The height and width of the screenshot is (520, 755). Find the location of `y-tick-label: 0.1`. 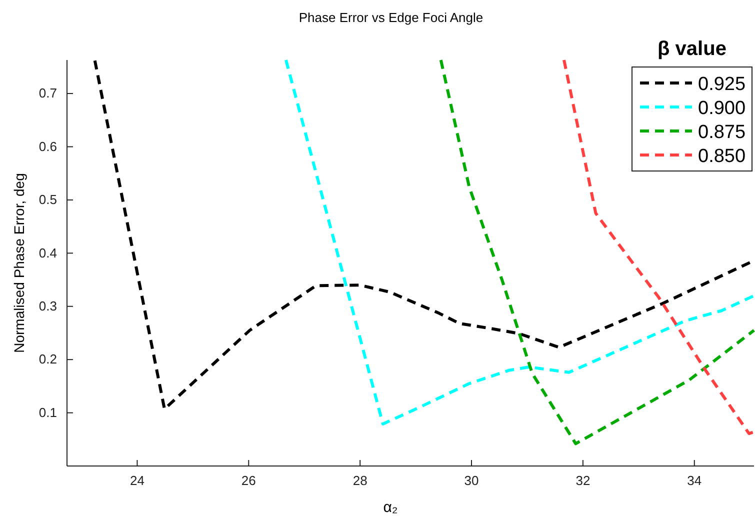

y-tick-label: 0.1 is located at coordinates (47, 412).